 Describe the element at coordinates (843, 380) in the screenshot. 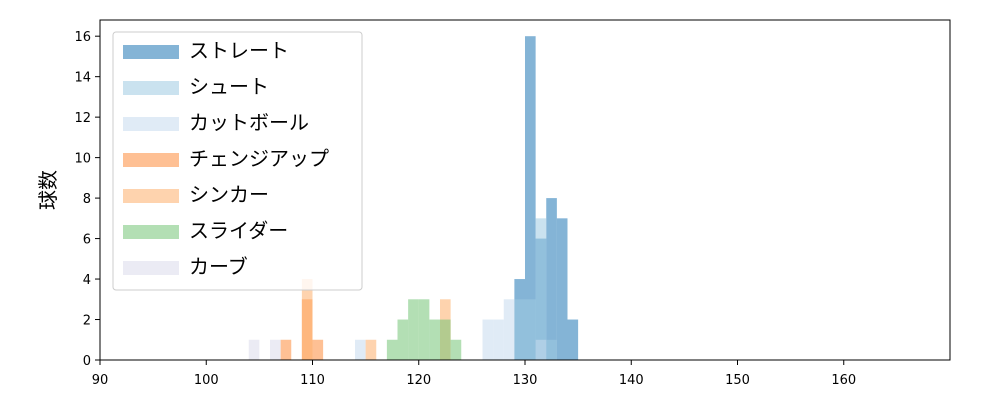

I see `x-tick-label: 160` at that location.